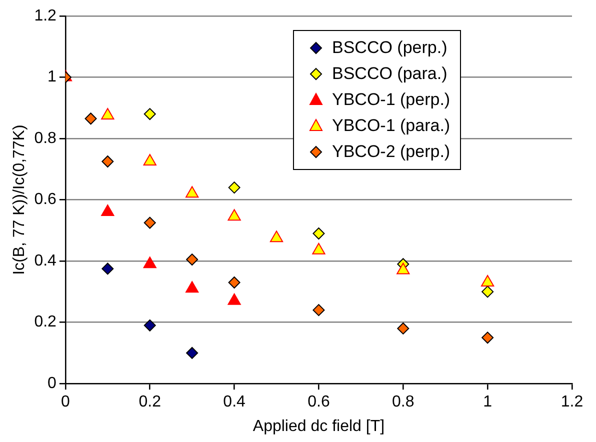 This screenshot has width=596, height=442. Describe the element at coordinates (65, 402) in the screenshot. I see `x-tick-label: 0` at that location.